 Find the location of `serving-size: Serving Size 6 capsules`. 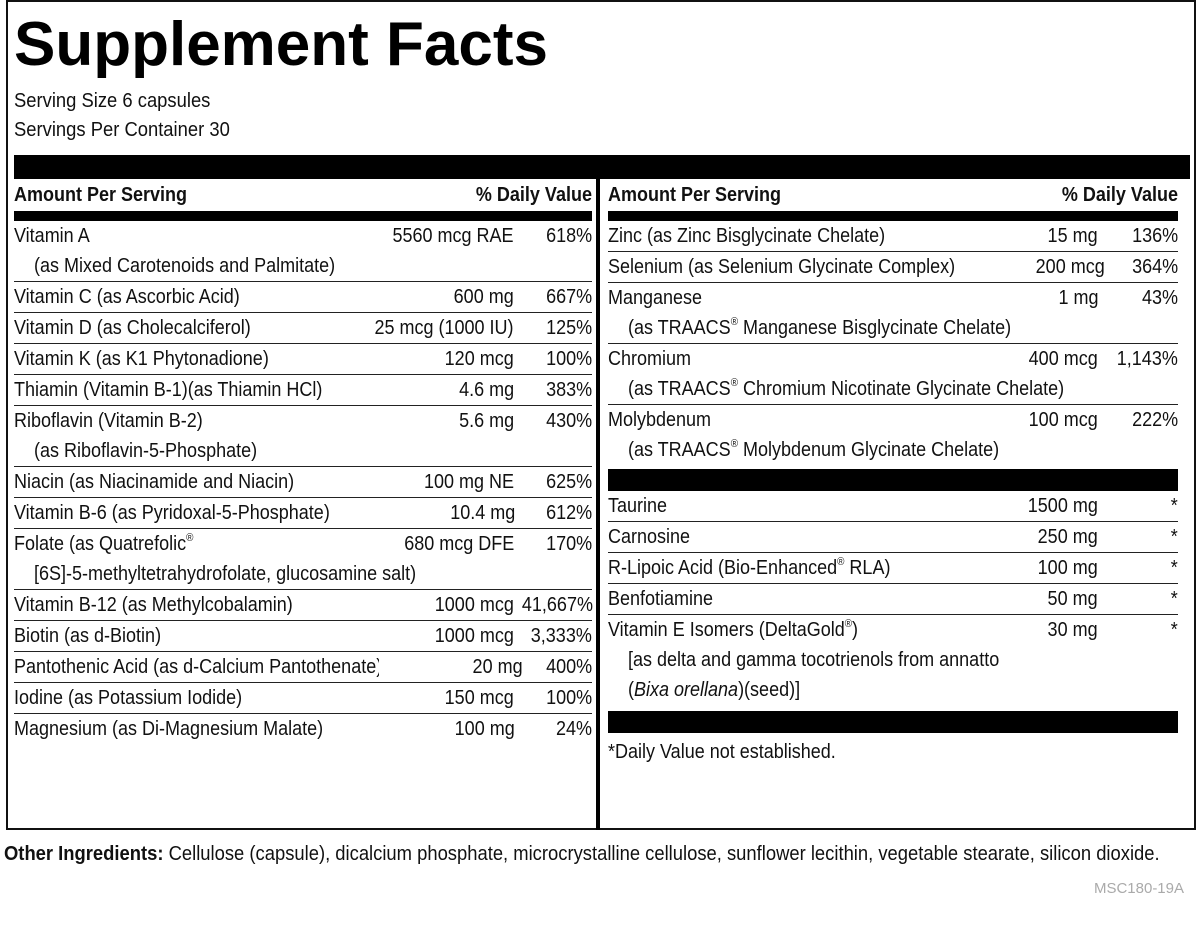

serving-size: Serving Size 6 capsules is located at coordinates (112, 101).